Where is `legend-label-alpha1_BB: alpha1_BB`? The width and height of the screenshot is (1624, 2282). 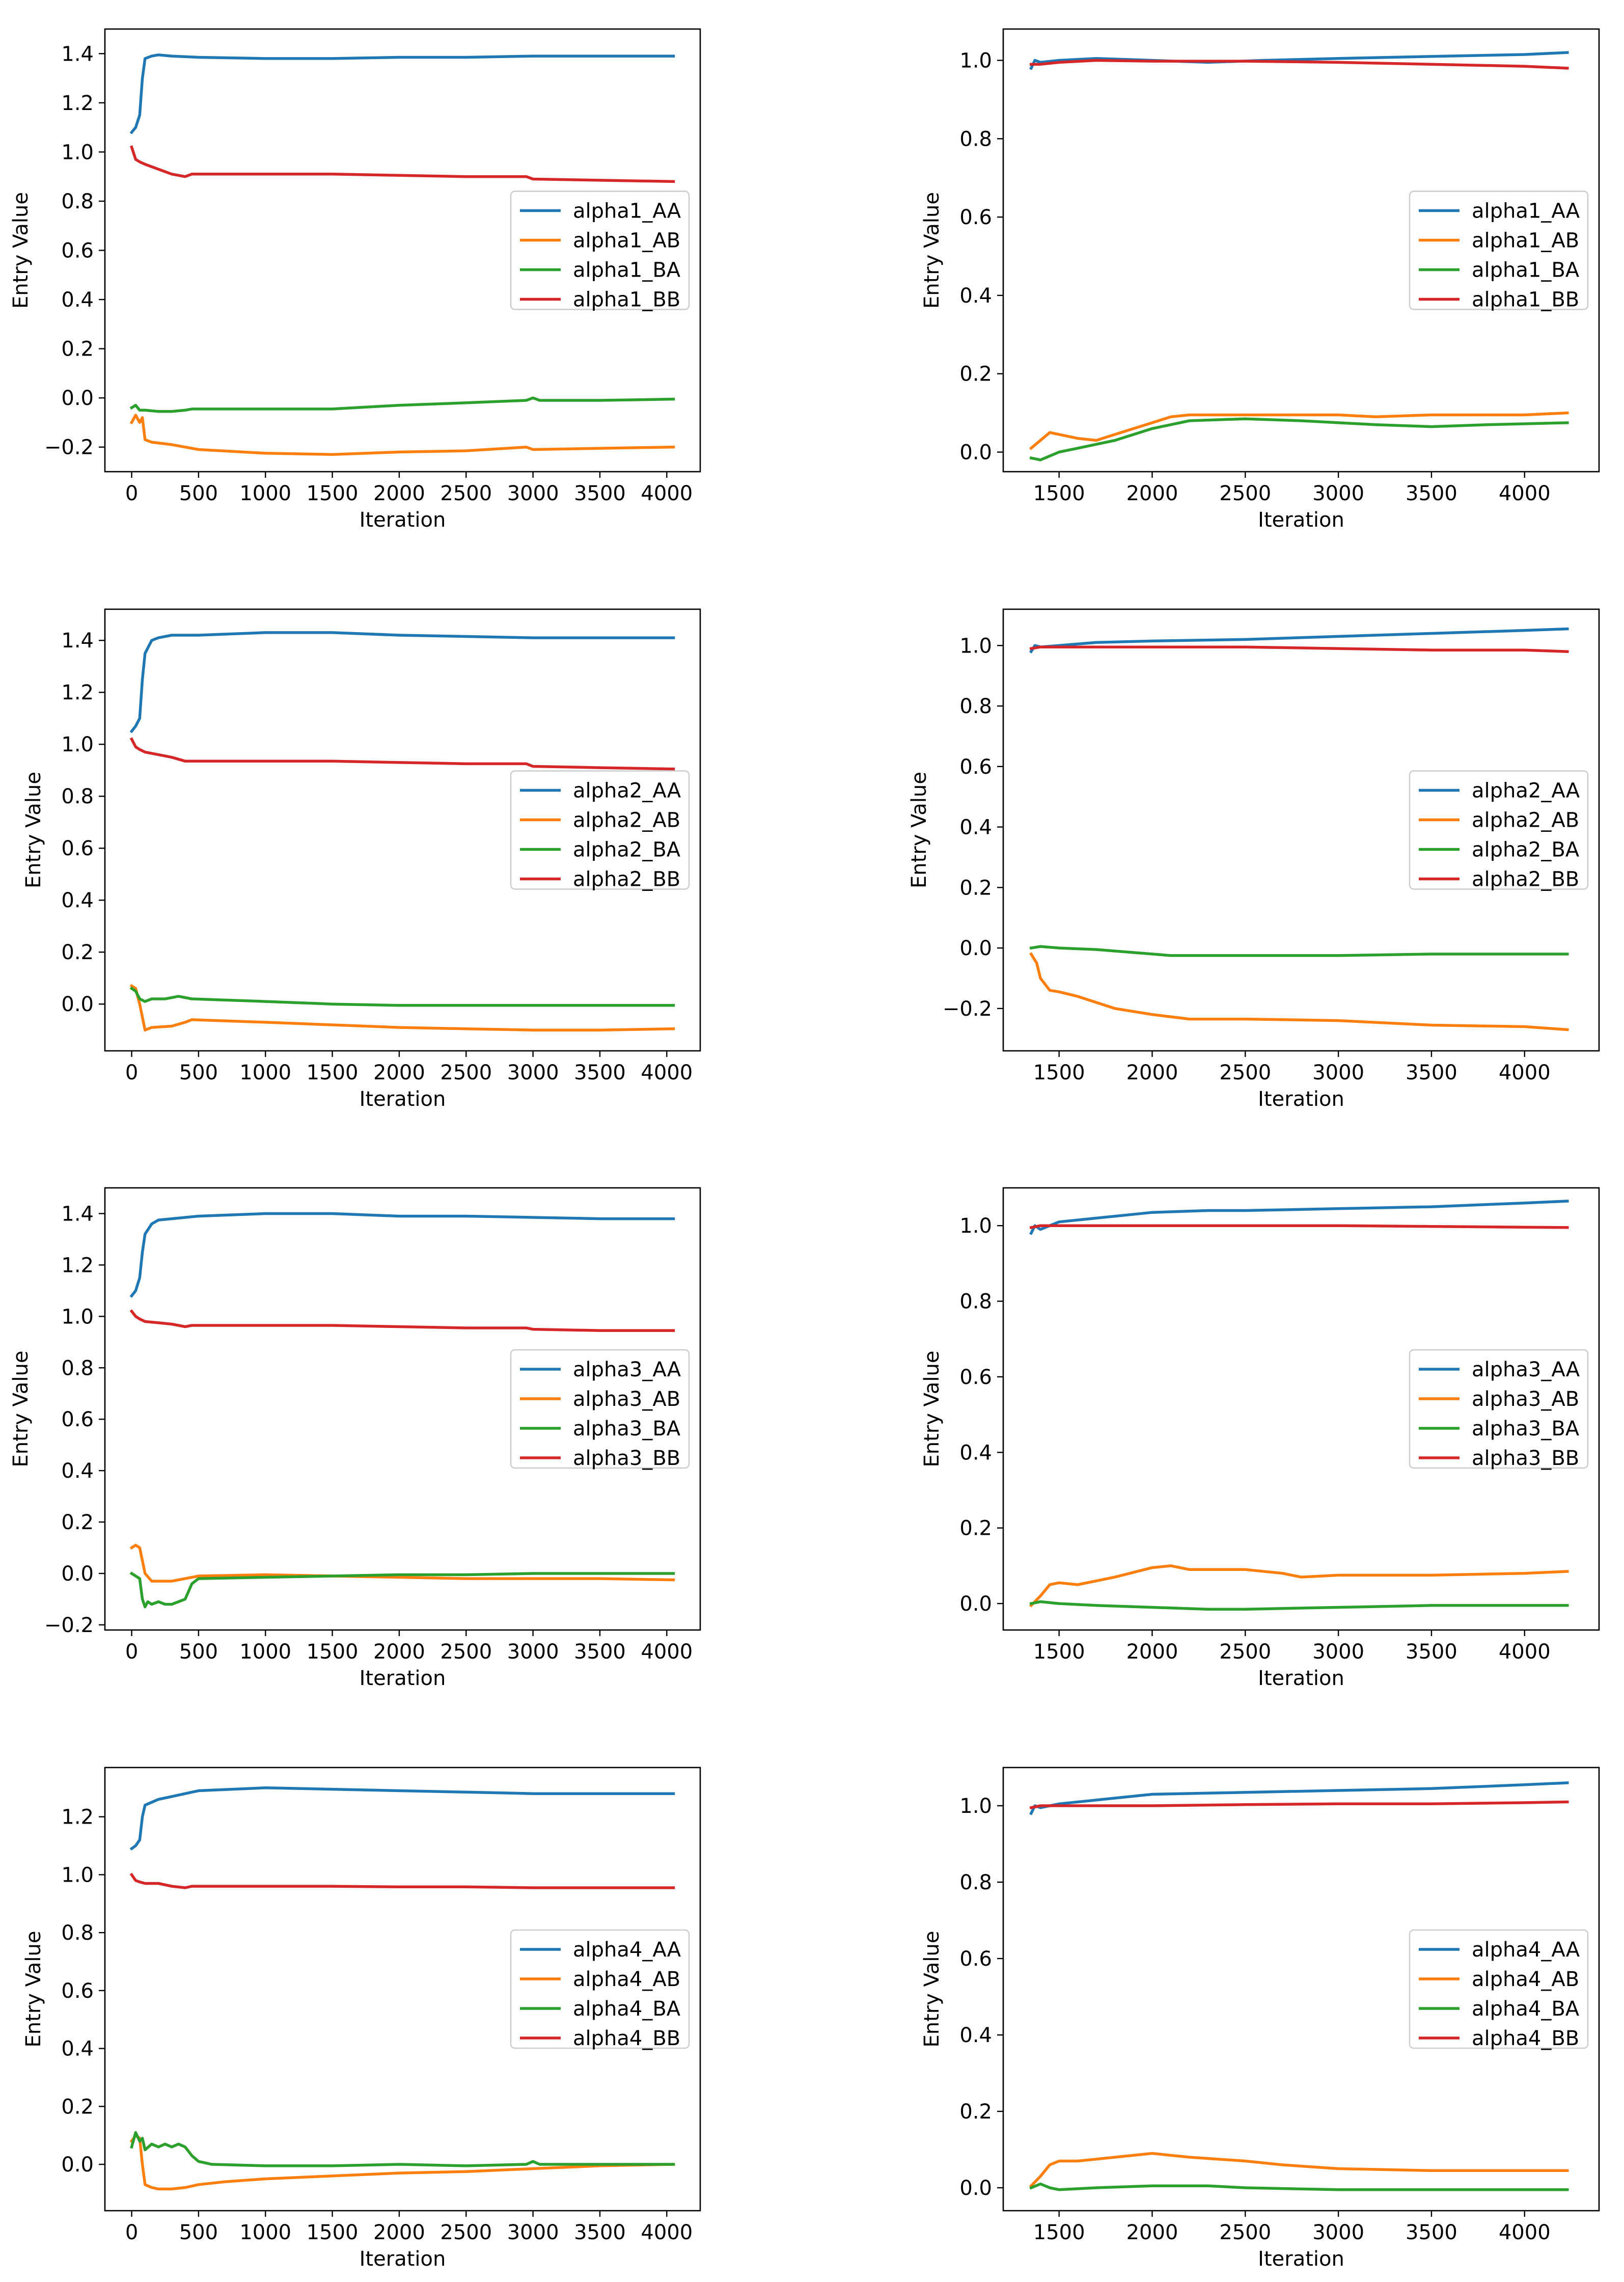
legend-label-alpha1_BB: alpha1_BB is located at coordinates (1525, 300).